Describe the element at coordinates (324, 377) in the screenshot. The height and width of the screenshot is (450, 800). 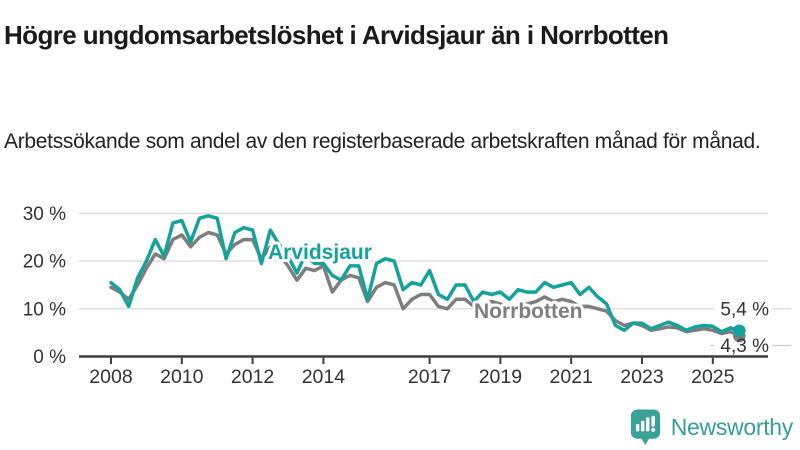
I see `x-tick-label-2014: 2014` at that location.